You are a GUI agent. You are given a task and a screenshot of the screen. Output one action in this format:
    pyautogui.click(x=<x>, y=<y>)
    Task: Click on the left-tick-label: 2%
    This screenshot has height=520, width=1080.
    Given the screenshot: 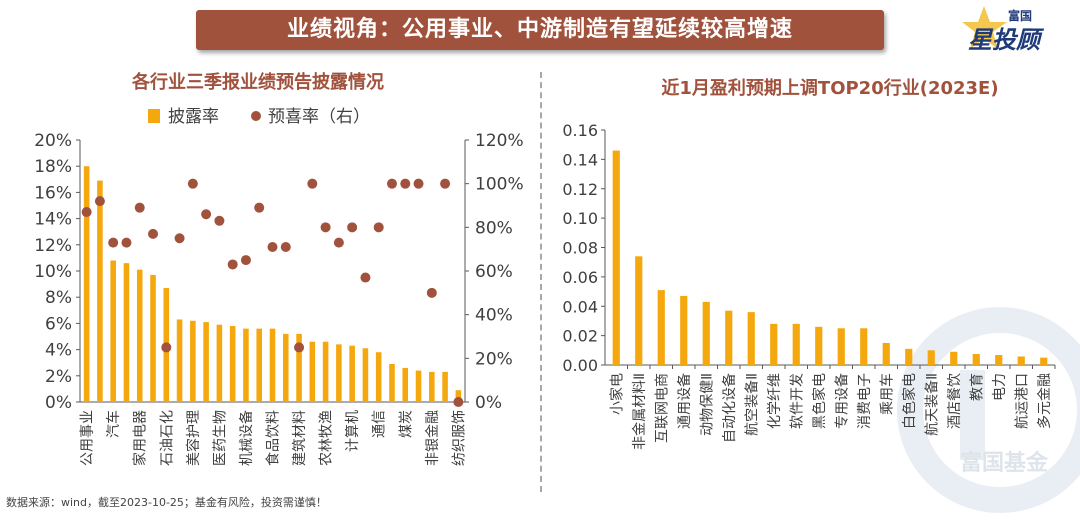 What is the action you would take?
    pyautogui.click(x=58, y=377)
    